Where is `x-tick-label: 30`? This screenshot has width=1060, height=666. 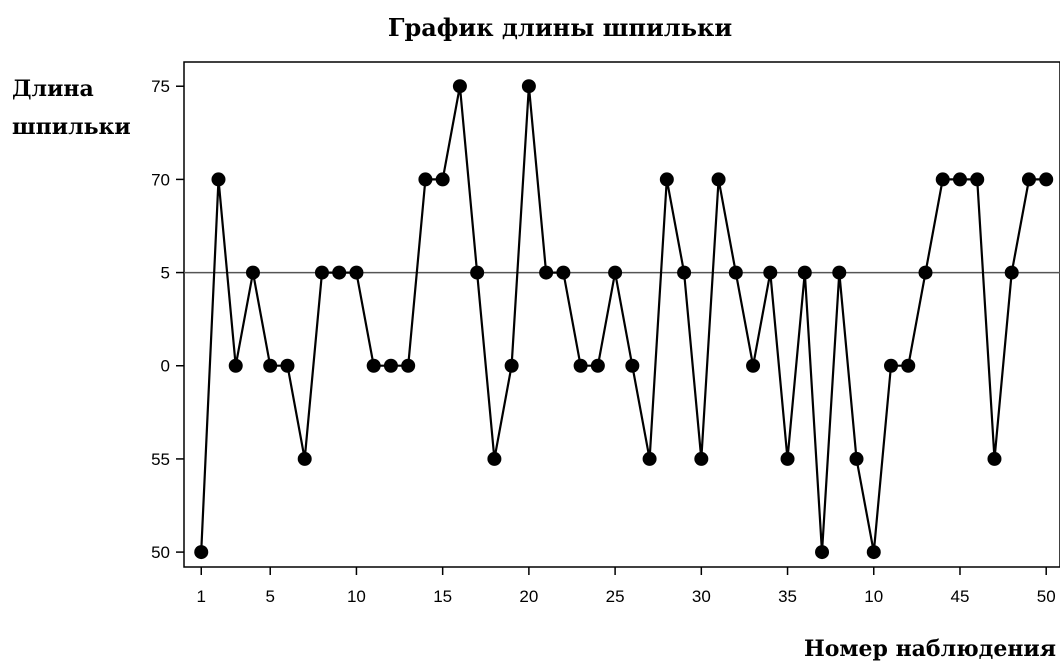 x-tick-label: 30 is located at coordinates (701, 596).